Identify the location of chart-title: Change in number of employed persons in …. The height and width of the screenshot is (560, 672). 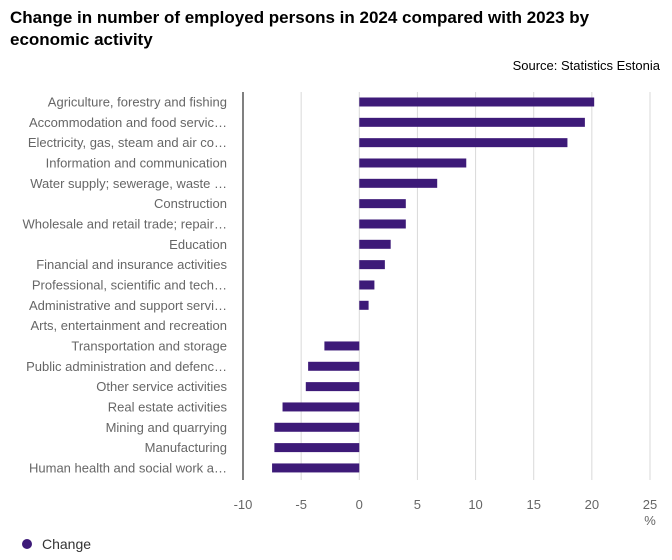
(300, 28).